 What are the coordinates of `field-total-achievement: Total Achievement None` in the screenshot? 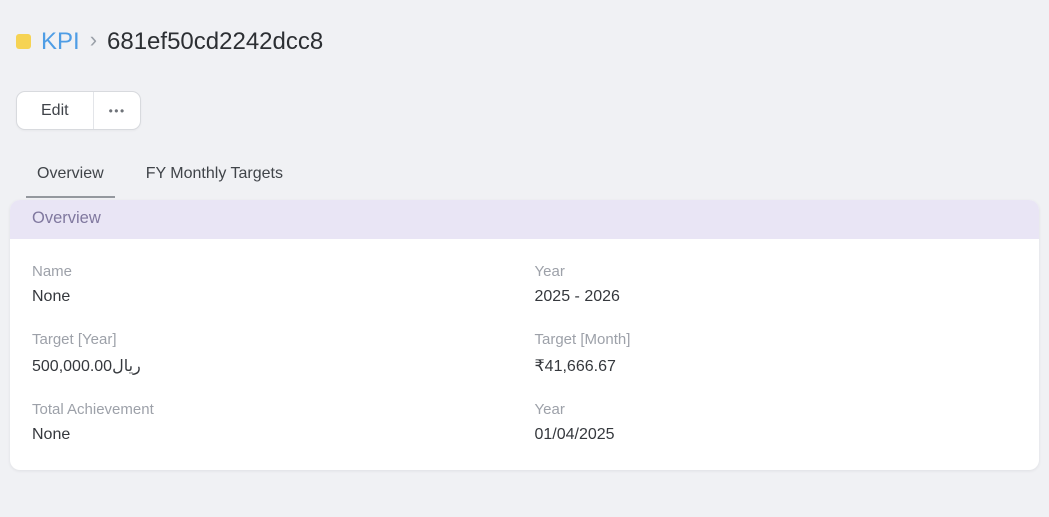 It's located at (273, 422).